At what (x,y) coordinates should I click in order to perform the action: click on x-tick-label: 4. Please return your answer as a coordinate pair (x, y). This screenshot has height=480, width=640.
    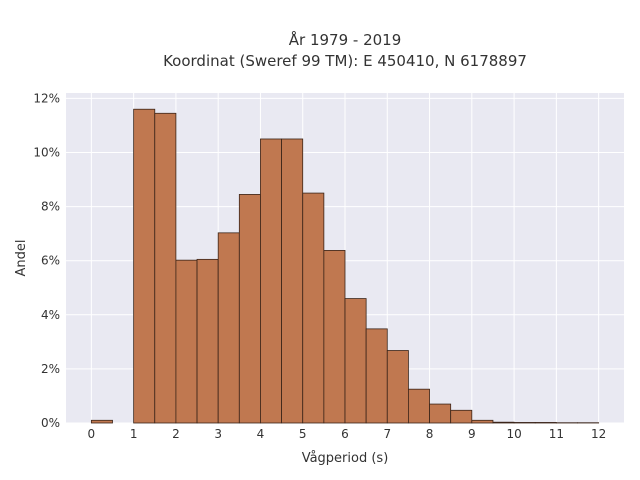
    Looking at the image, I should click on (261, 434).